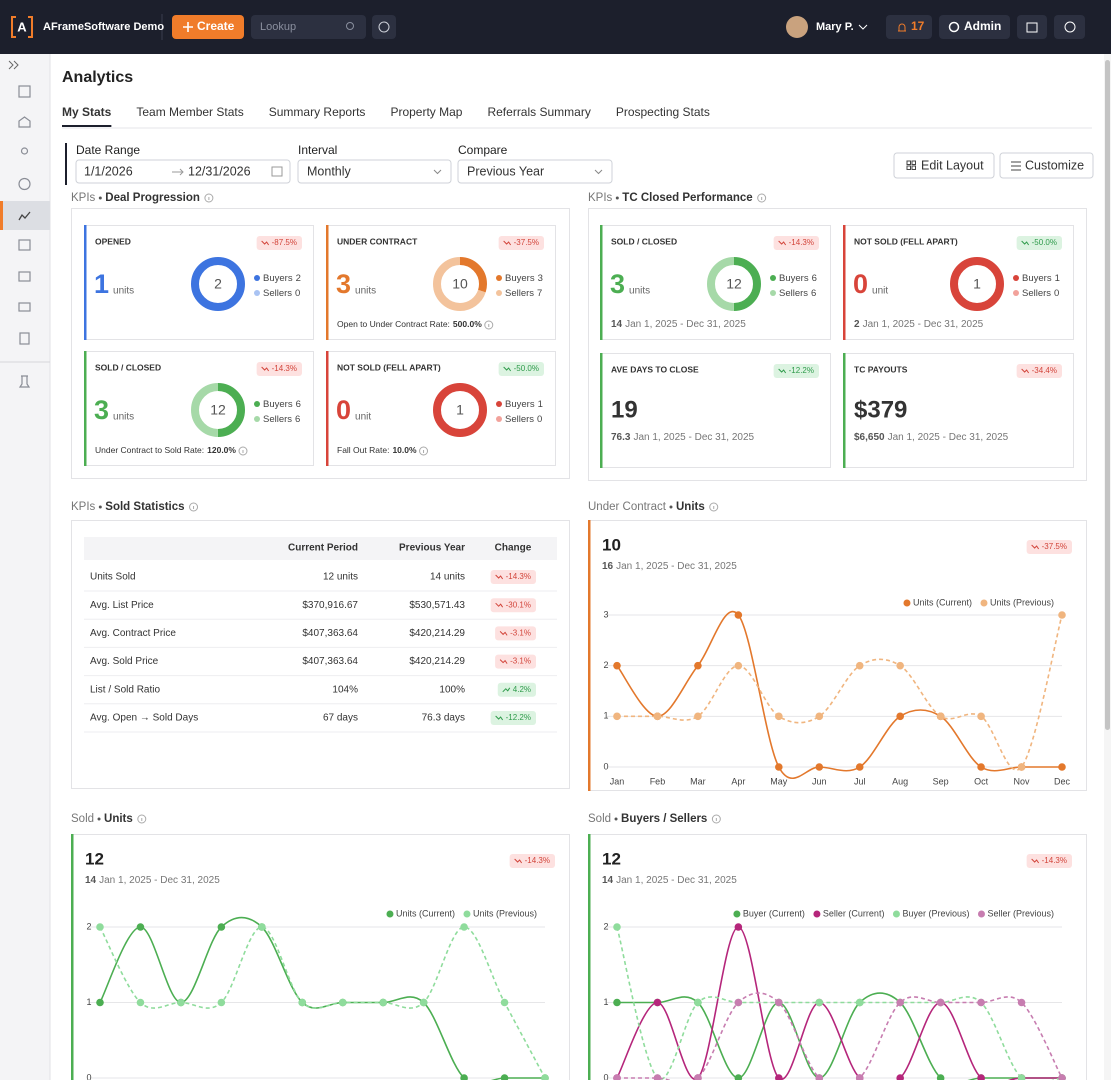 This screenshot has height=1080, width=1111. Describe the element at coordinates (523, 419) in the screenshot. I see `legend-label: Sellers 0` at that location.